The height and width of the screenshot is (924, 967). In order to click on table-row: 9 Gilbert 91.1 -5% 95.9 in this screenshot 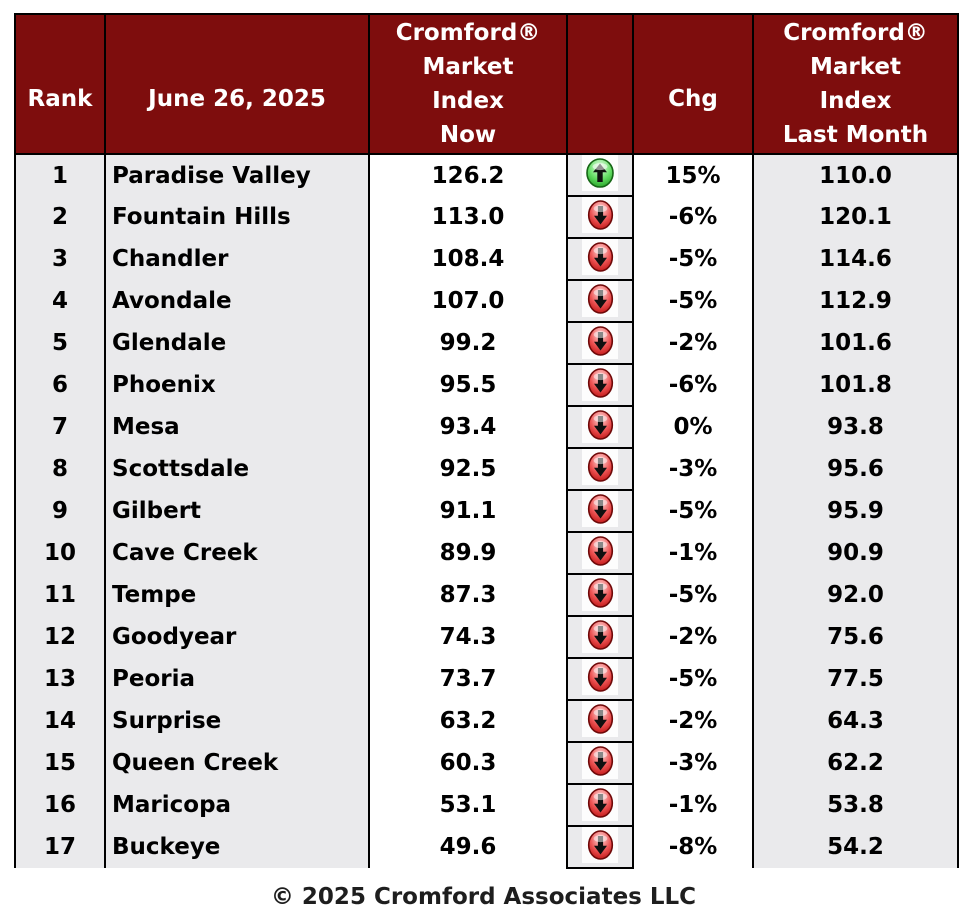, I will do `click(486, 511)`.